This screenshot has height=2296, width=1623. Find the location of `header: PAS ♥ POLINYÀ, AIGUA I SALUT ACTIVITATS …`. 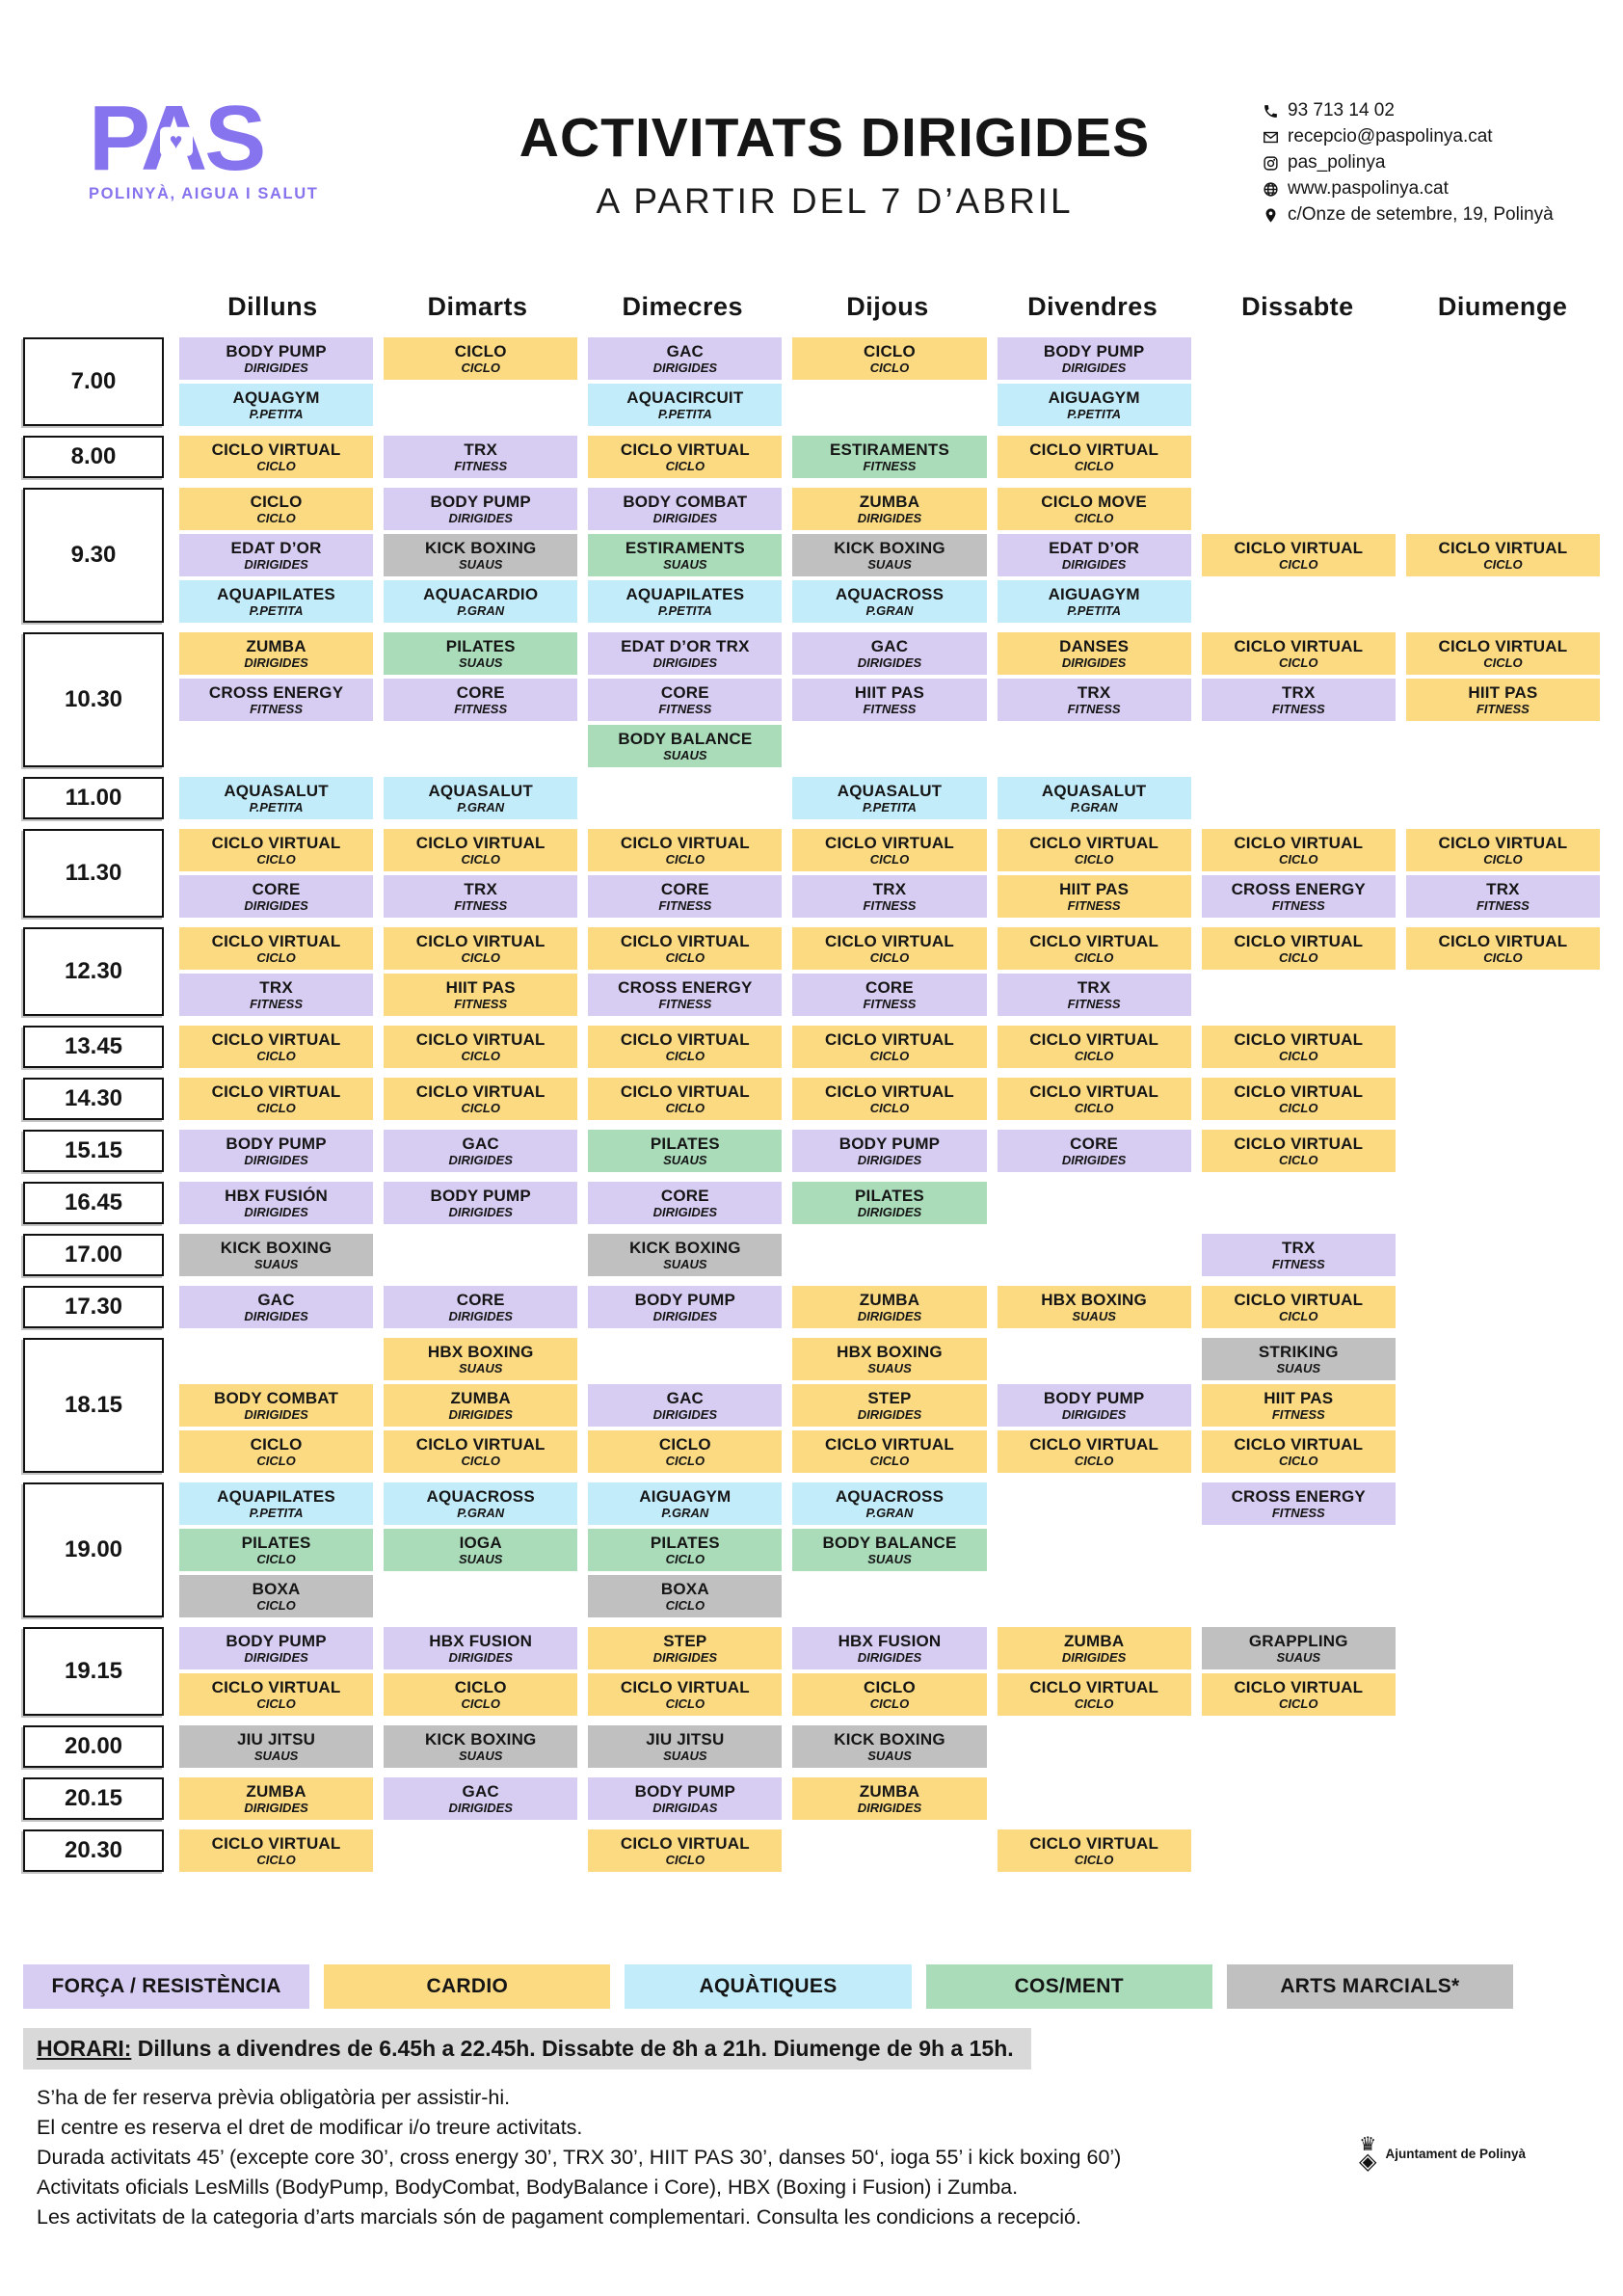

header: PAS ♥ POLINYÀ, AIGUA I SALUT ACTIVITATS … is located at coordinates (811, 140).